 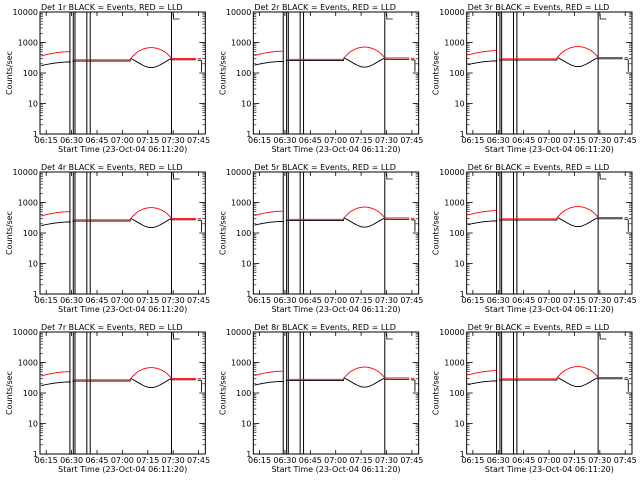 I want to click on chart-title: Det 7r BLACK = Events, RED = LLD, so click(x=112, y=327).